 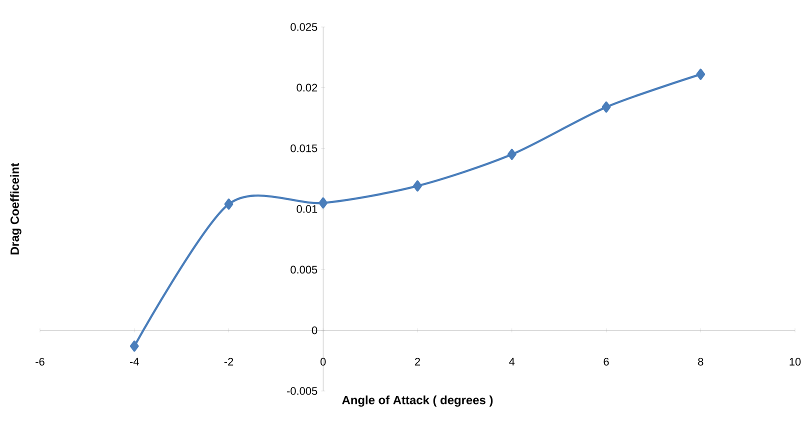 I want to click on x-tick-label: 8, so click(x=701, y=362).